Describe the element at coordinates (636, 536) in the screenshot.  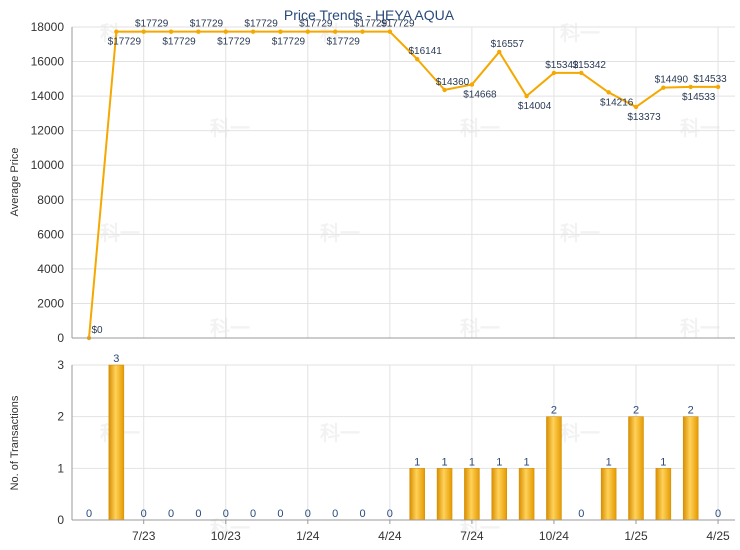
I see `x-tick-label: 1/25` at that location.